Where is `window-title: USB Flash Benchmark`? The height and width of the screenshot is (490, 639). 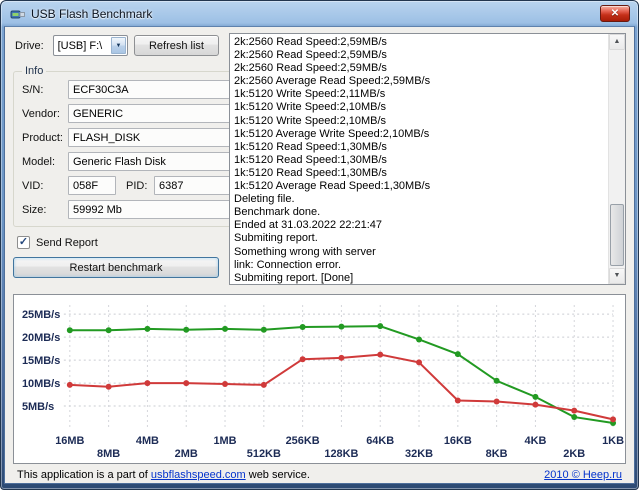
window-title: USB Flash Benchmark is located at coordinates (92, 13).